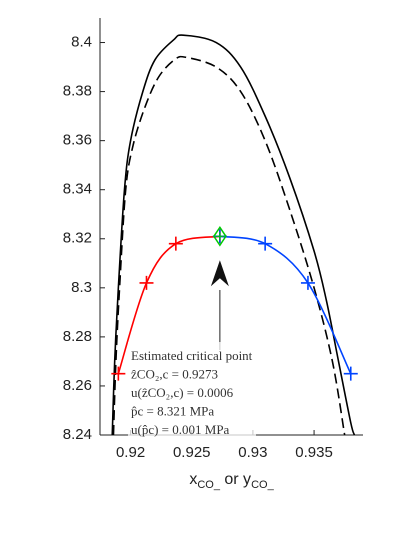 The image size is (397, 533). I want to click on critical-point, so click(219, 236).